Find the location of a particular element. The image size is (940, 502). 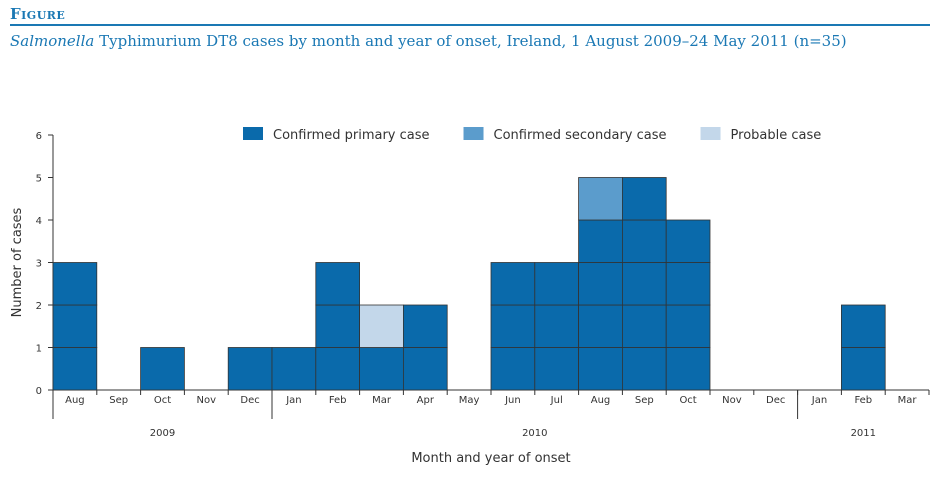

y-tick-label: 3 is located at coordinates (39, 264).